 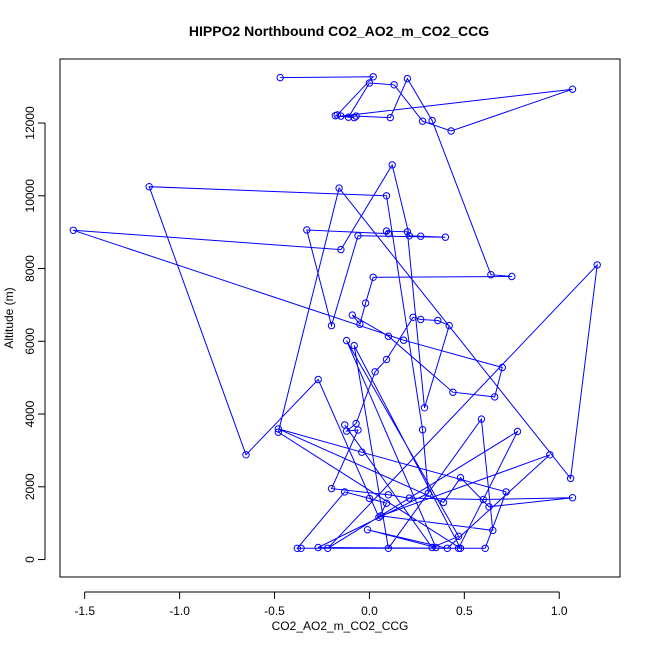 I want to click on x-tick-label: -0.5, so click(x=274, y=611).